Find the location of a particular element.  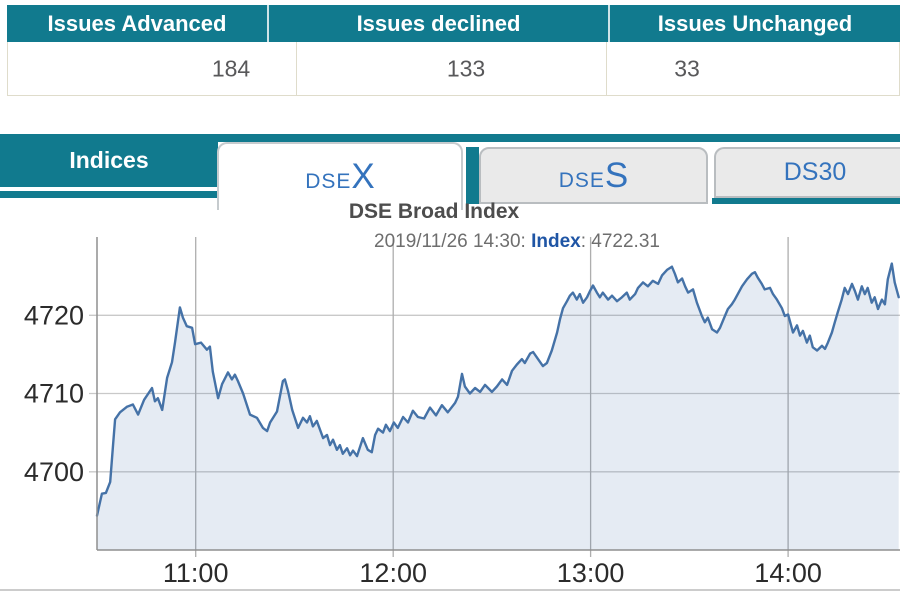

indices-underline is located at coordinates (109, 194).